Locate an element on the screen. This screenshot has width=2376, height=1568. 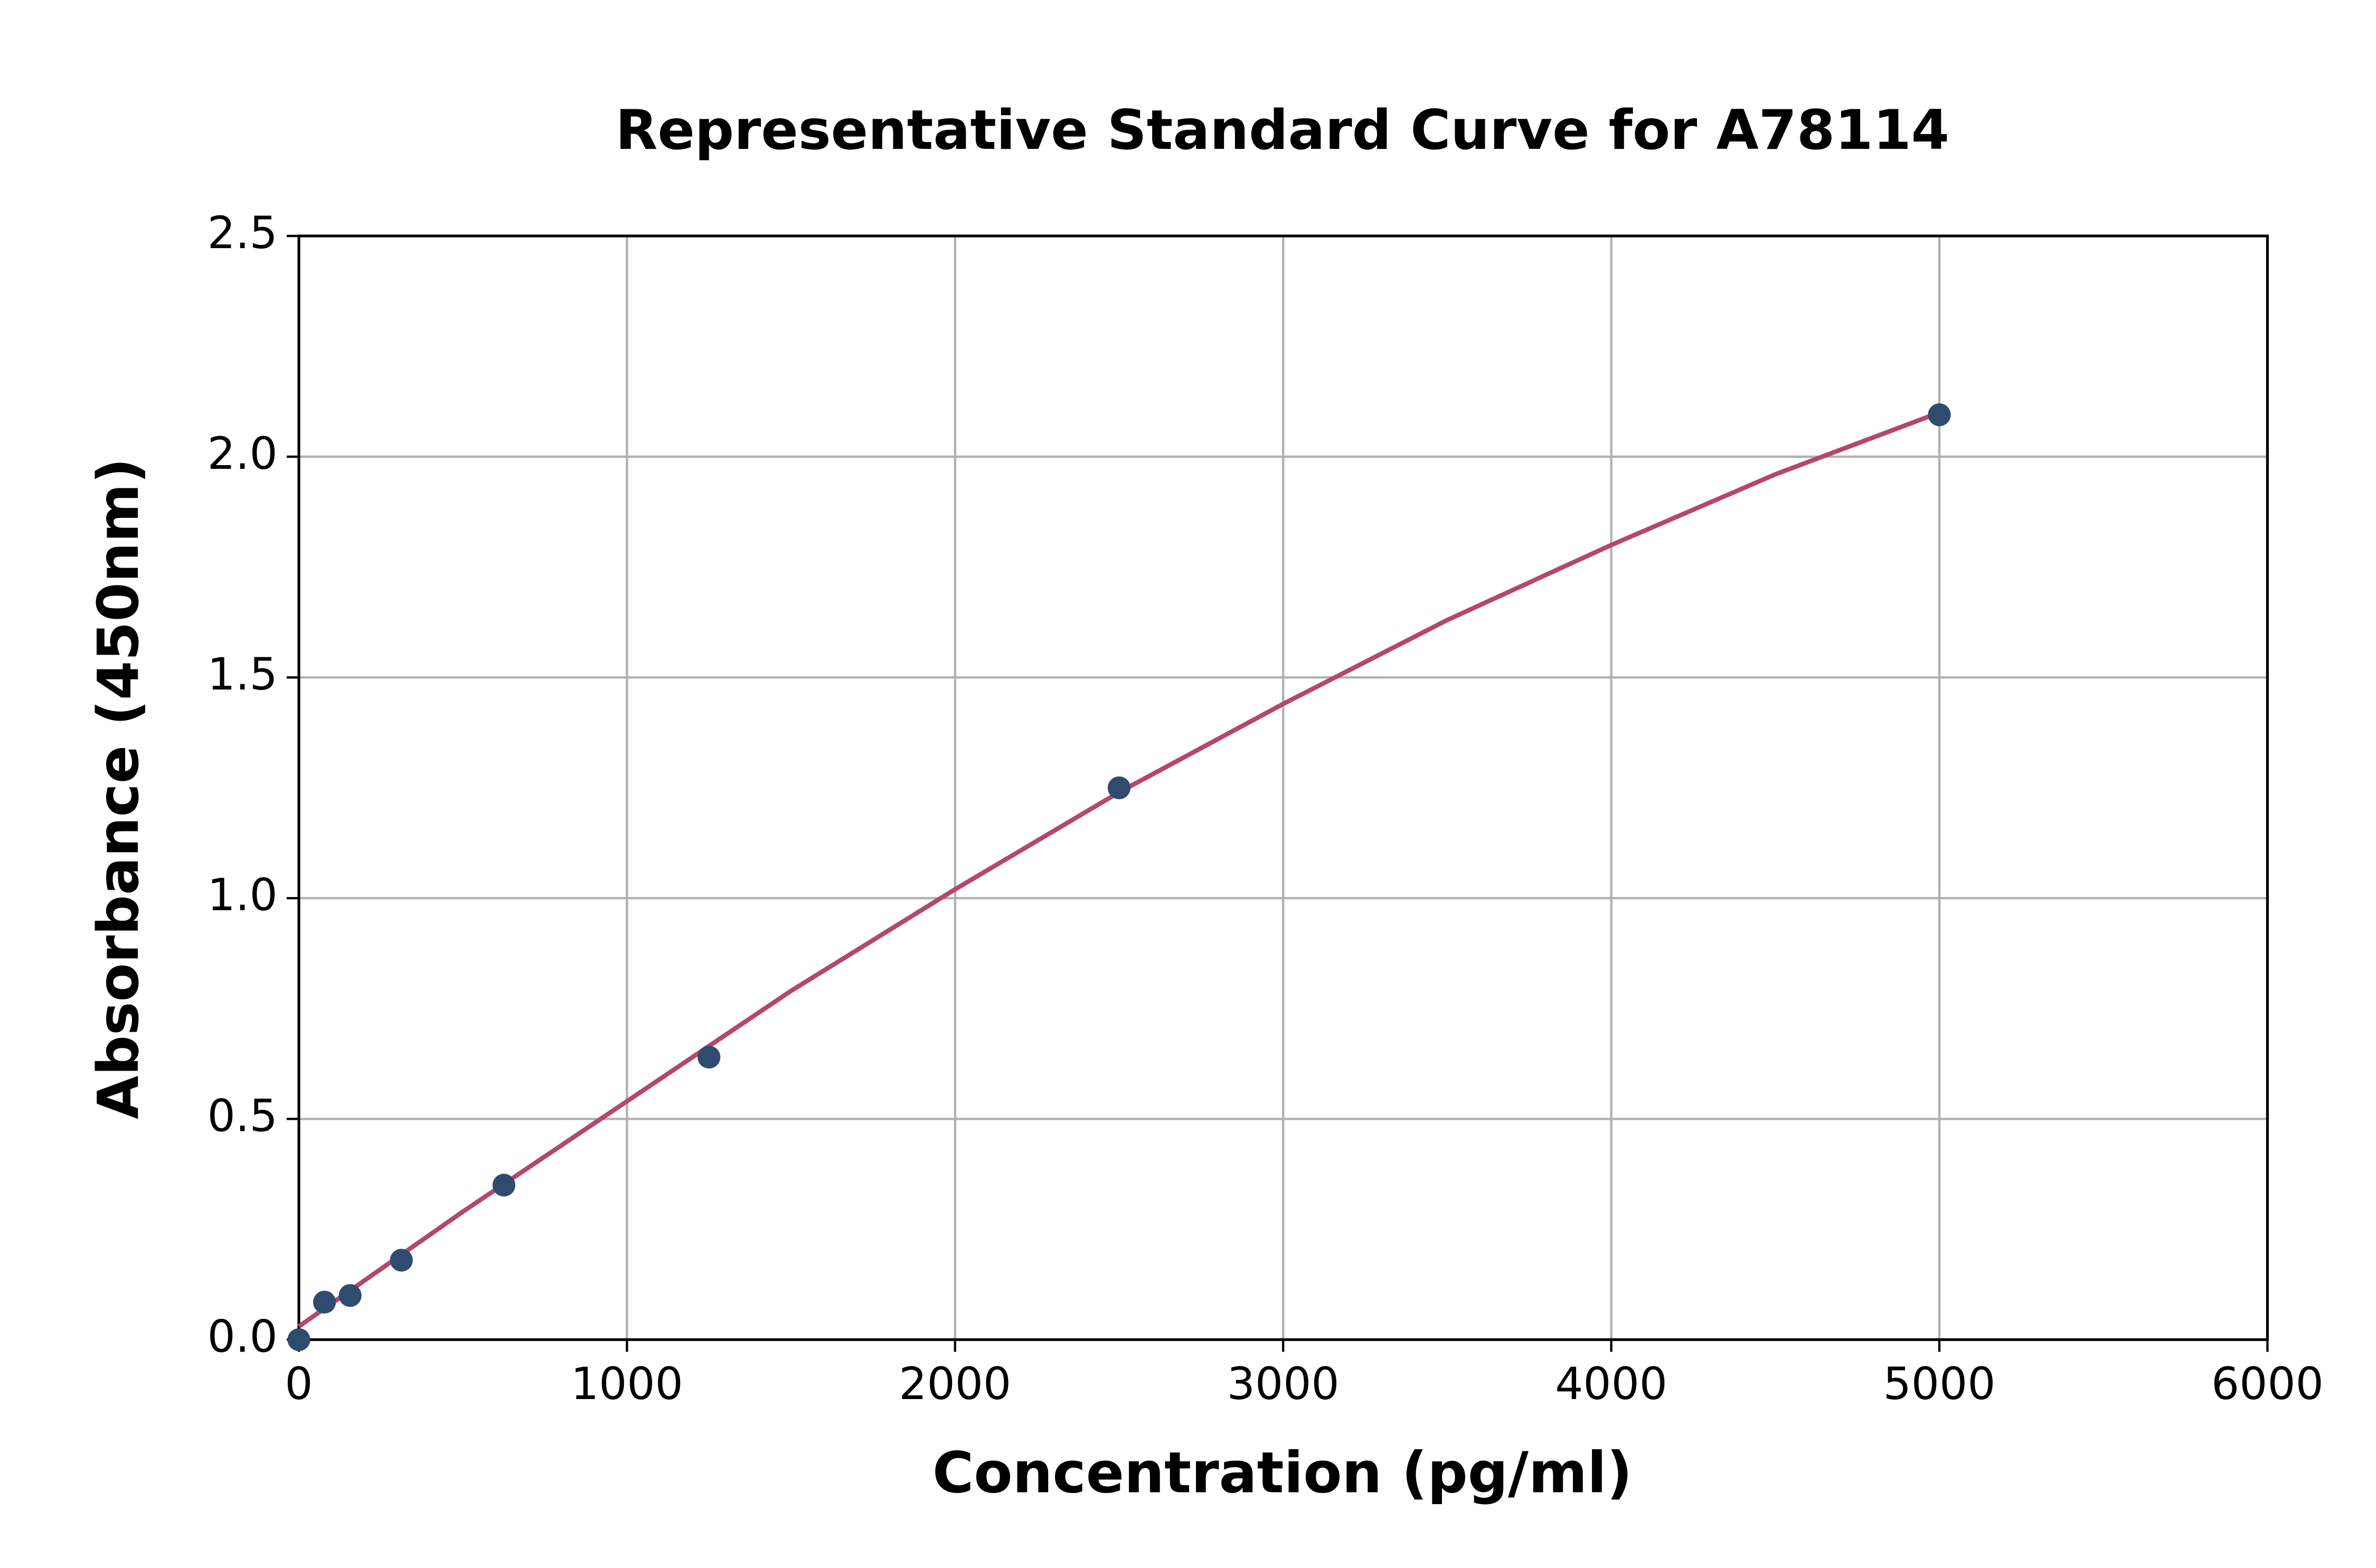
x-tick-label: 2000 is located at coordinates (955, 1384).